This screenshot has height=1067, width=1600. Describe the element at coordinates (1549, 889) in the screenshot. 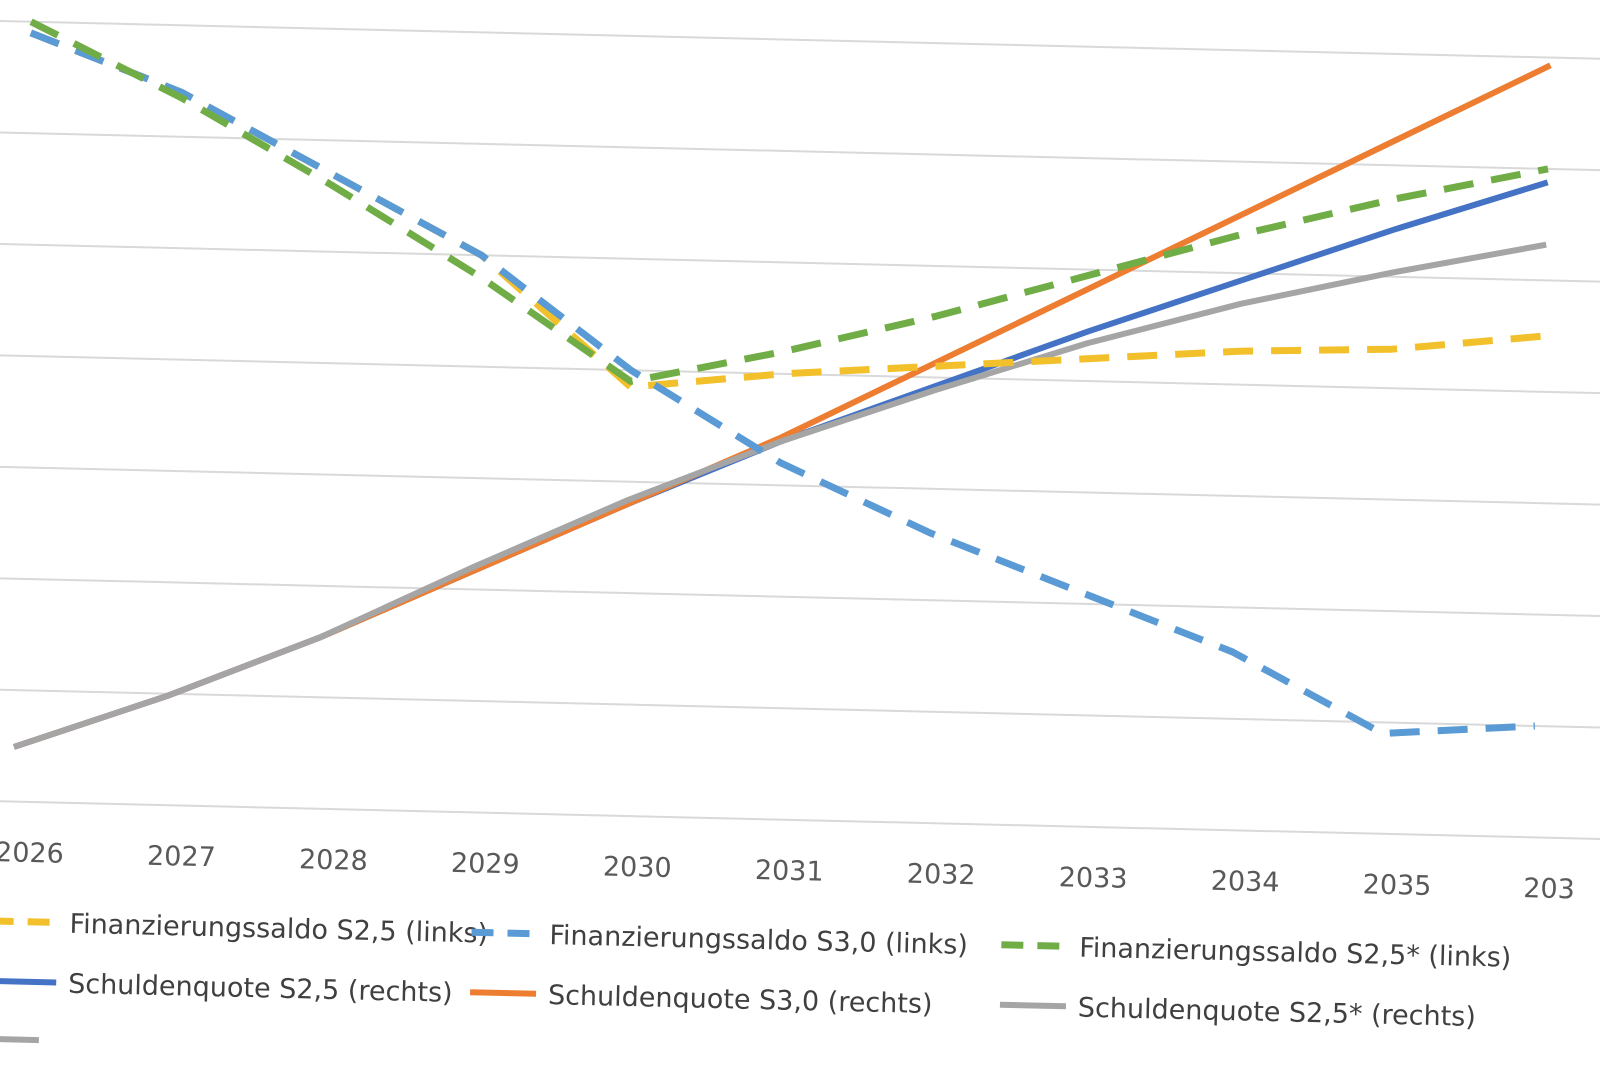

I see `x-tick-label: 203` at that location.